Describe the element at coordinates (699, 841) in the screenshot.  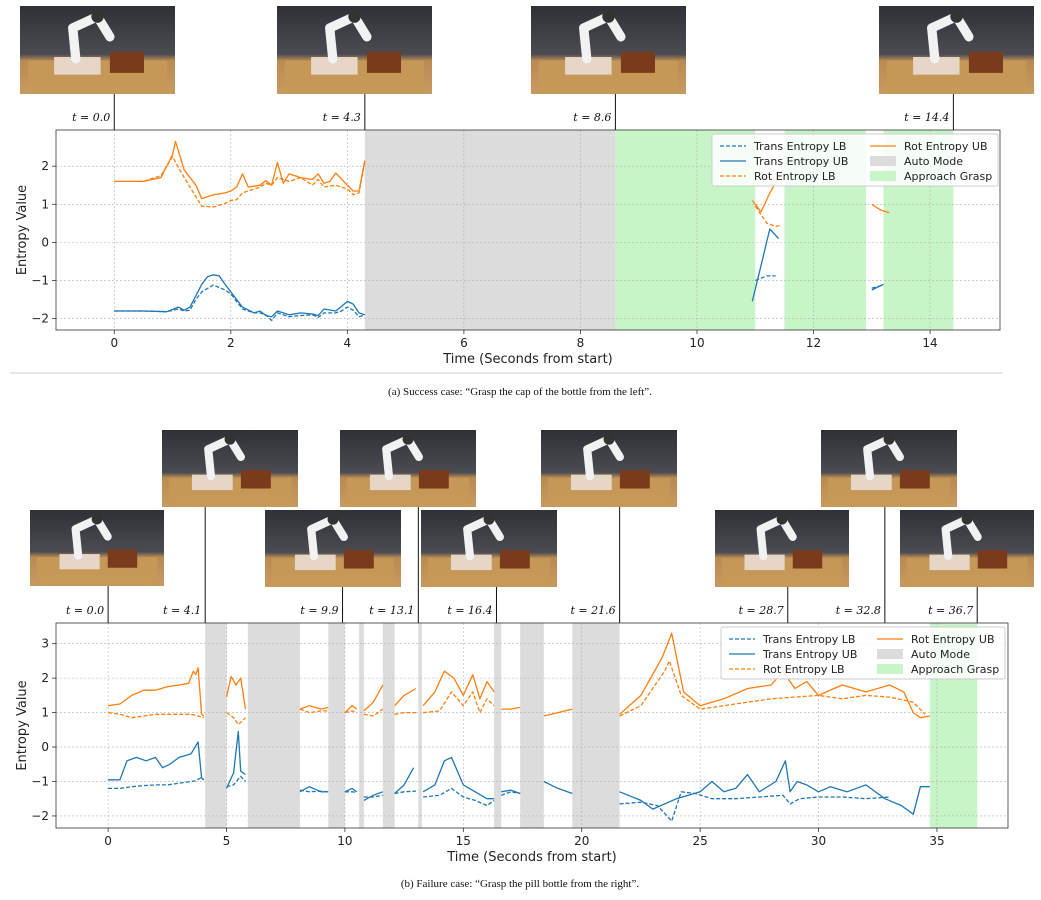
I see `x-tick-label: 25` at that location.